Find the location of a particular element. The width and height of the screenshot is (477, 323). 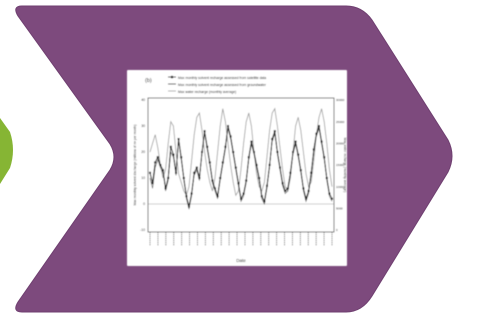

tick-label: 15000 is located at coordinates (340, 165).